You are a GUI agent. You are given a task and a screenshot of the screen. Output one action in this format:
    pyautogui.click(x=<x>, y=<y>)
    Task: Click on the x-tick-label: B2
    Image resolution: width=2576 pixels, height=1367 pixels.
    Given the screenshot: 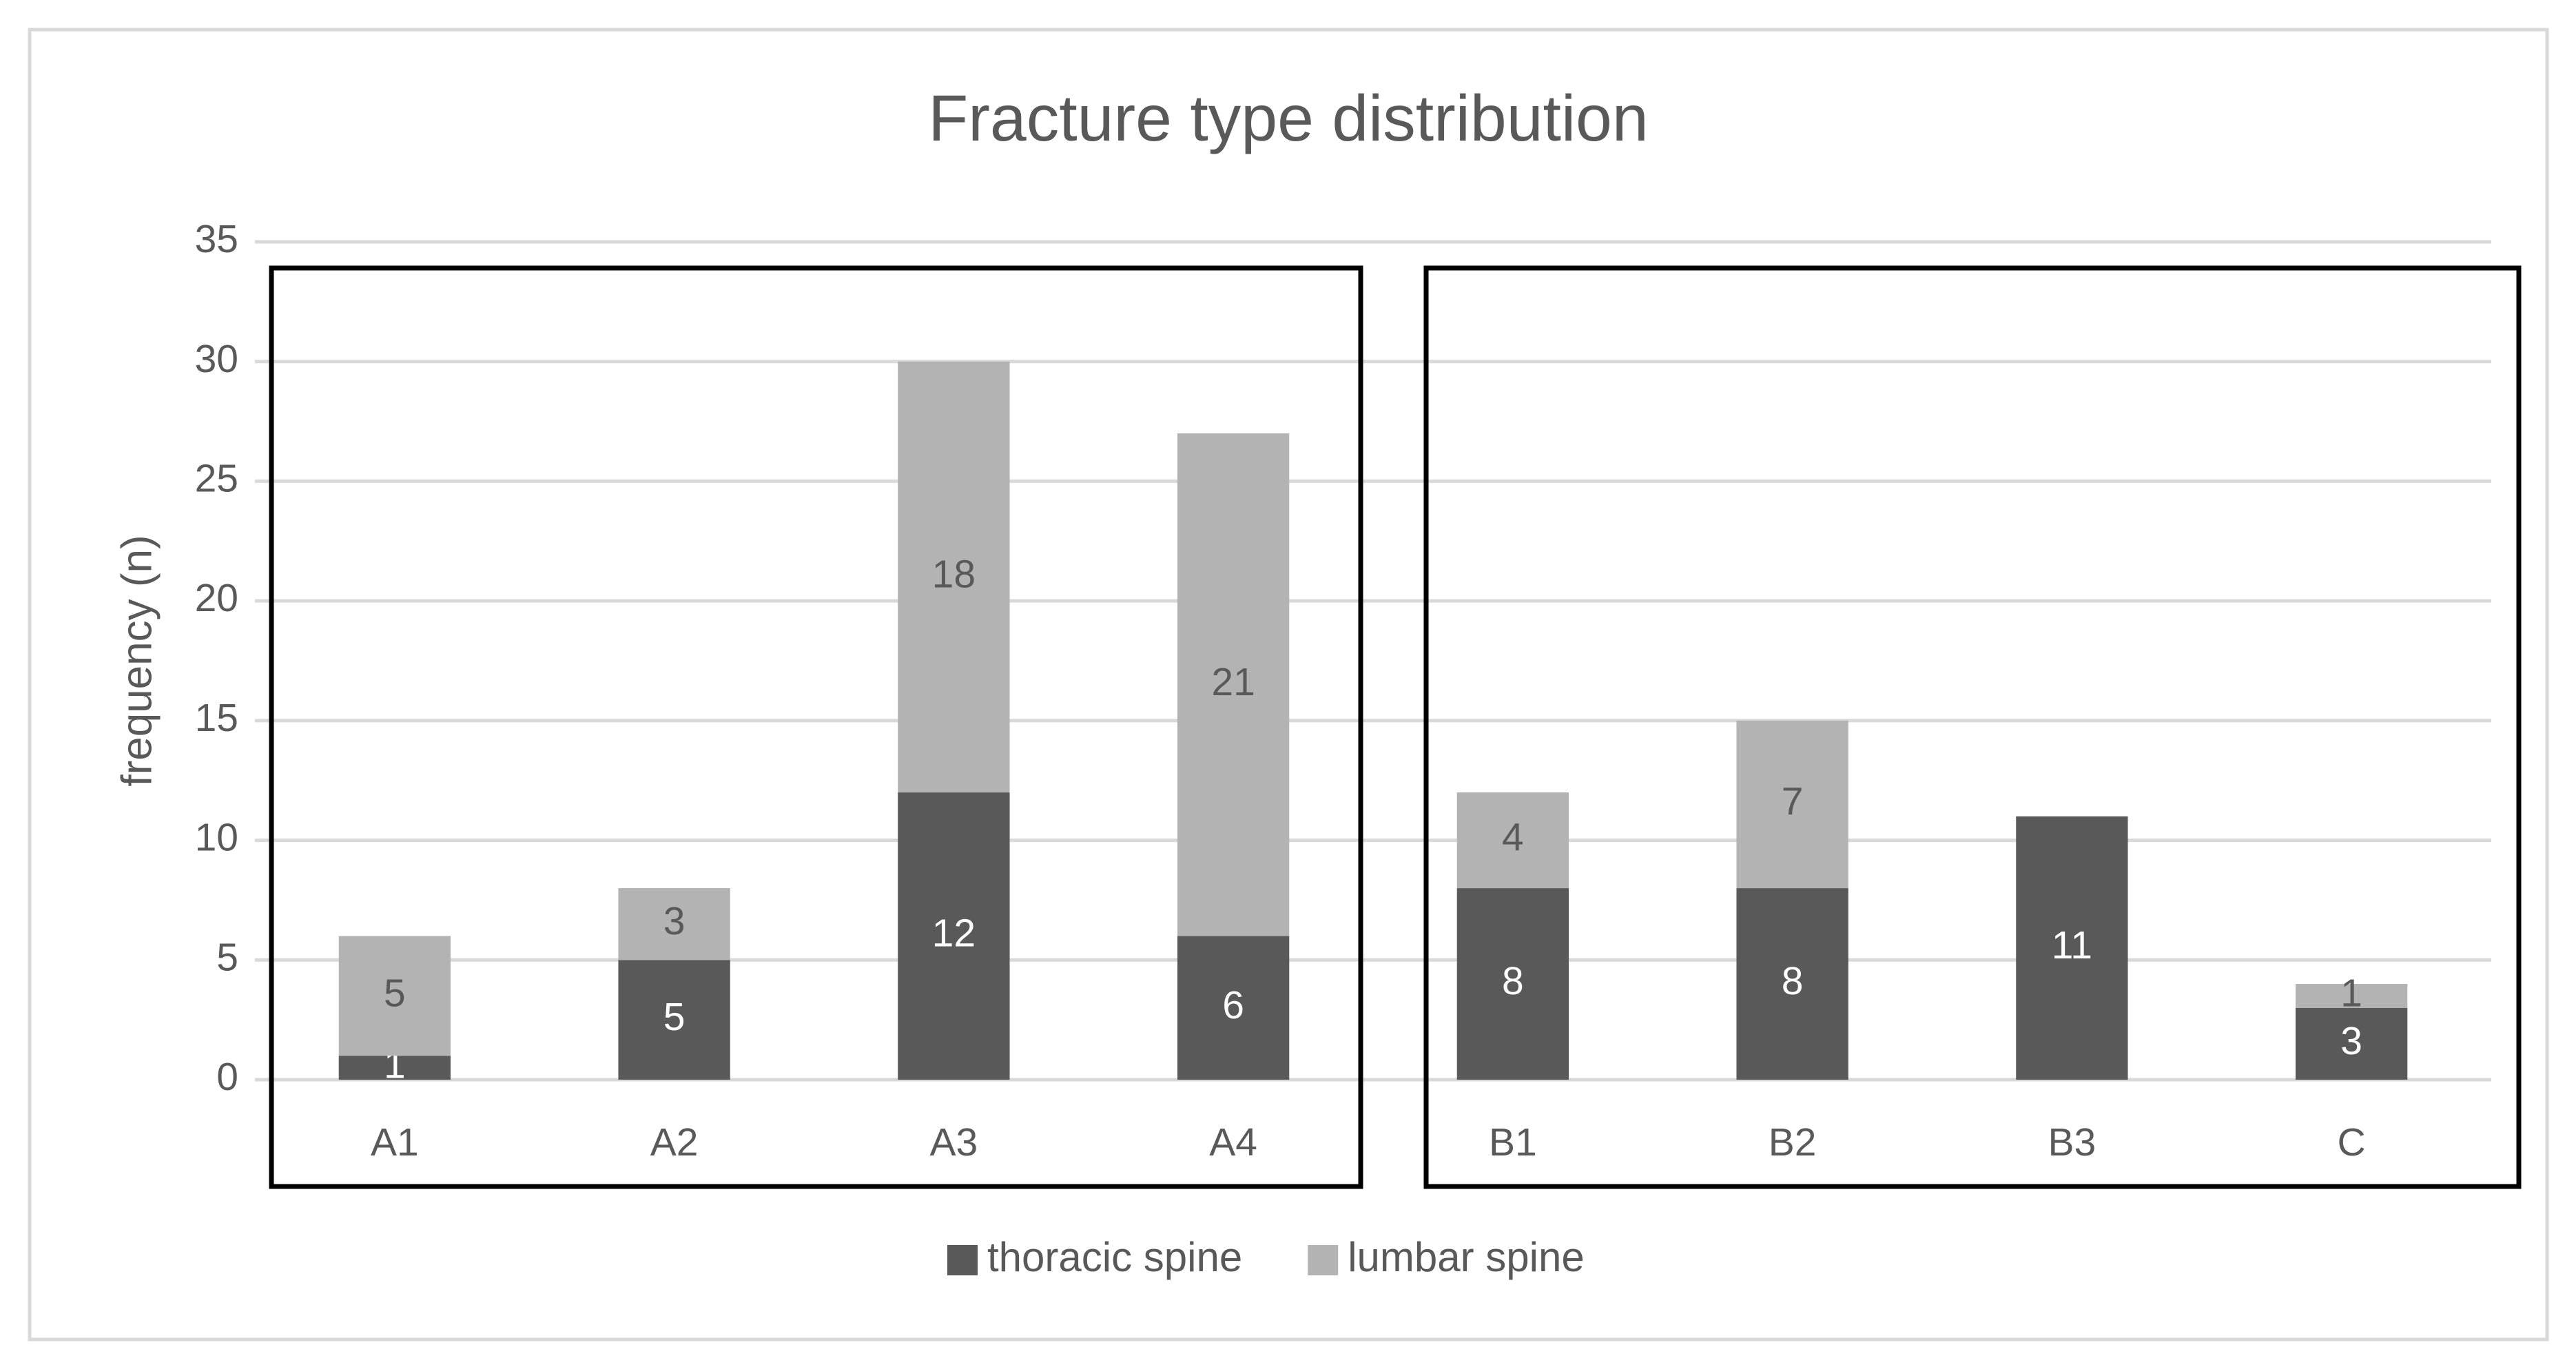 What is the action you would take?
    pyautogui.click(x=1793, y=1142)
    